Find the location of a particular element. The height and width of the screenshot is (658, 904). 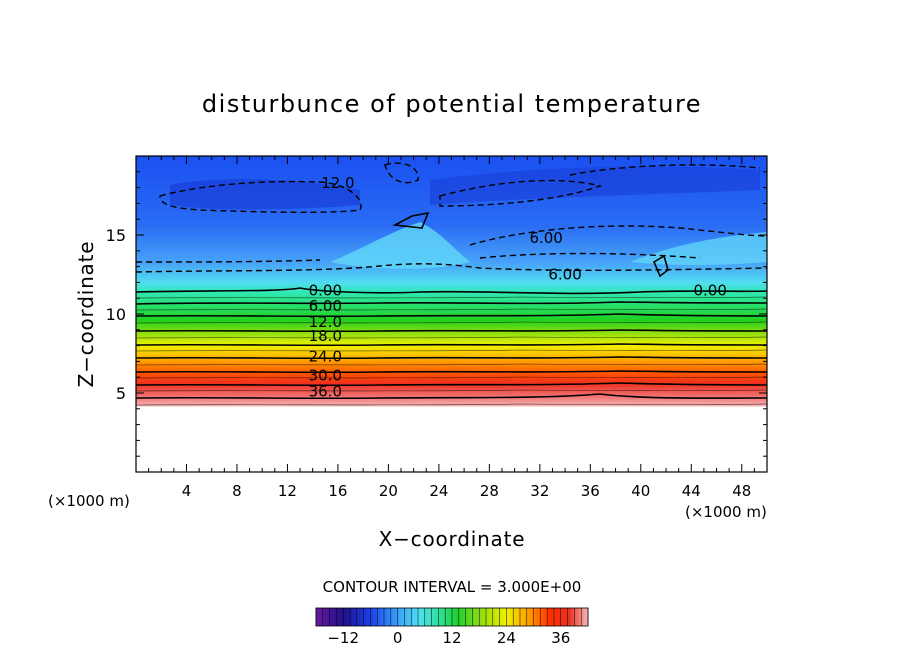

x-unit-label-left: (×1000 m) is located at coordinates (89, 501).